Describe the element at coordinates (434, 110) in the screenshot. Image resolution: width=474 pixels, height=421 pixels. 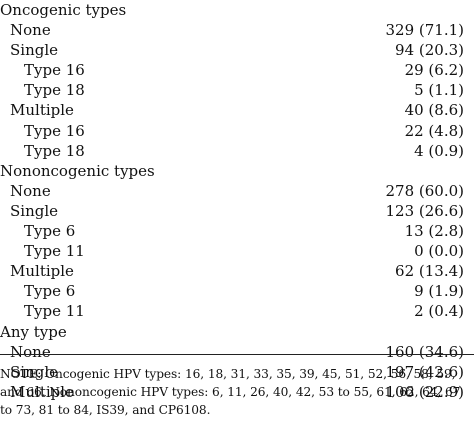
I see `row-value: 40 (8.6)` at that location.